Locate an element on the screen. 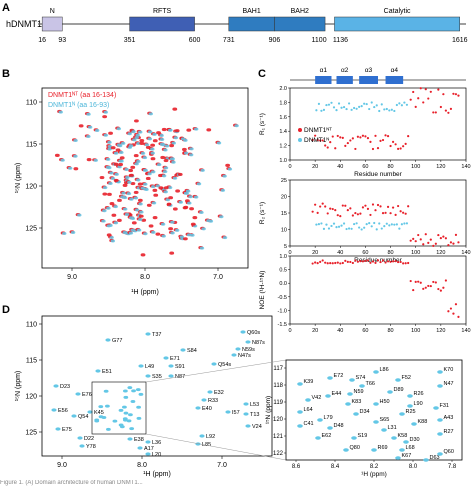 This screenshot has width=474, height=490. inset-peak-label: Q80 is located at coordinates (355, 448).